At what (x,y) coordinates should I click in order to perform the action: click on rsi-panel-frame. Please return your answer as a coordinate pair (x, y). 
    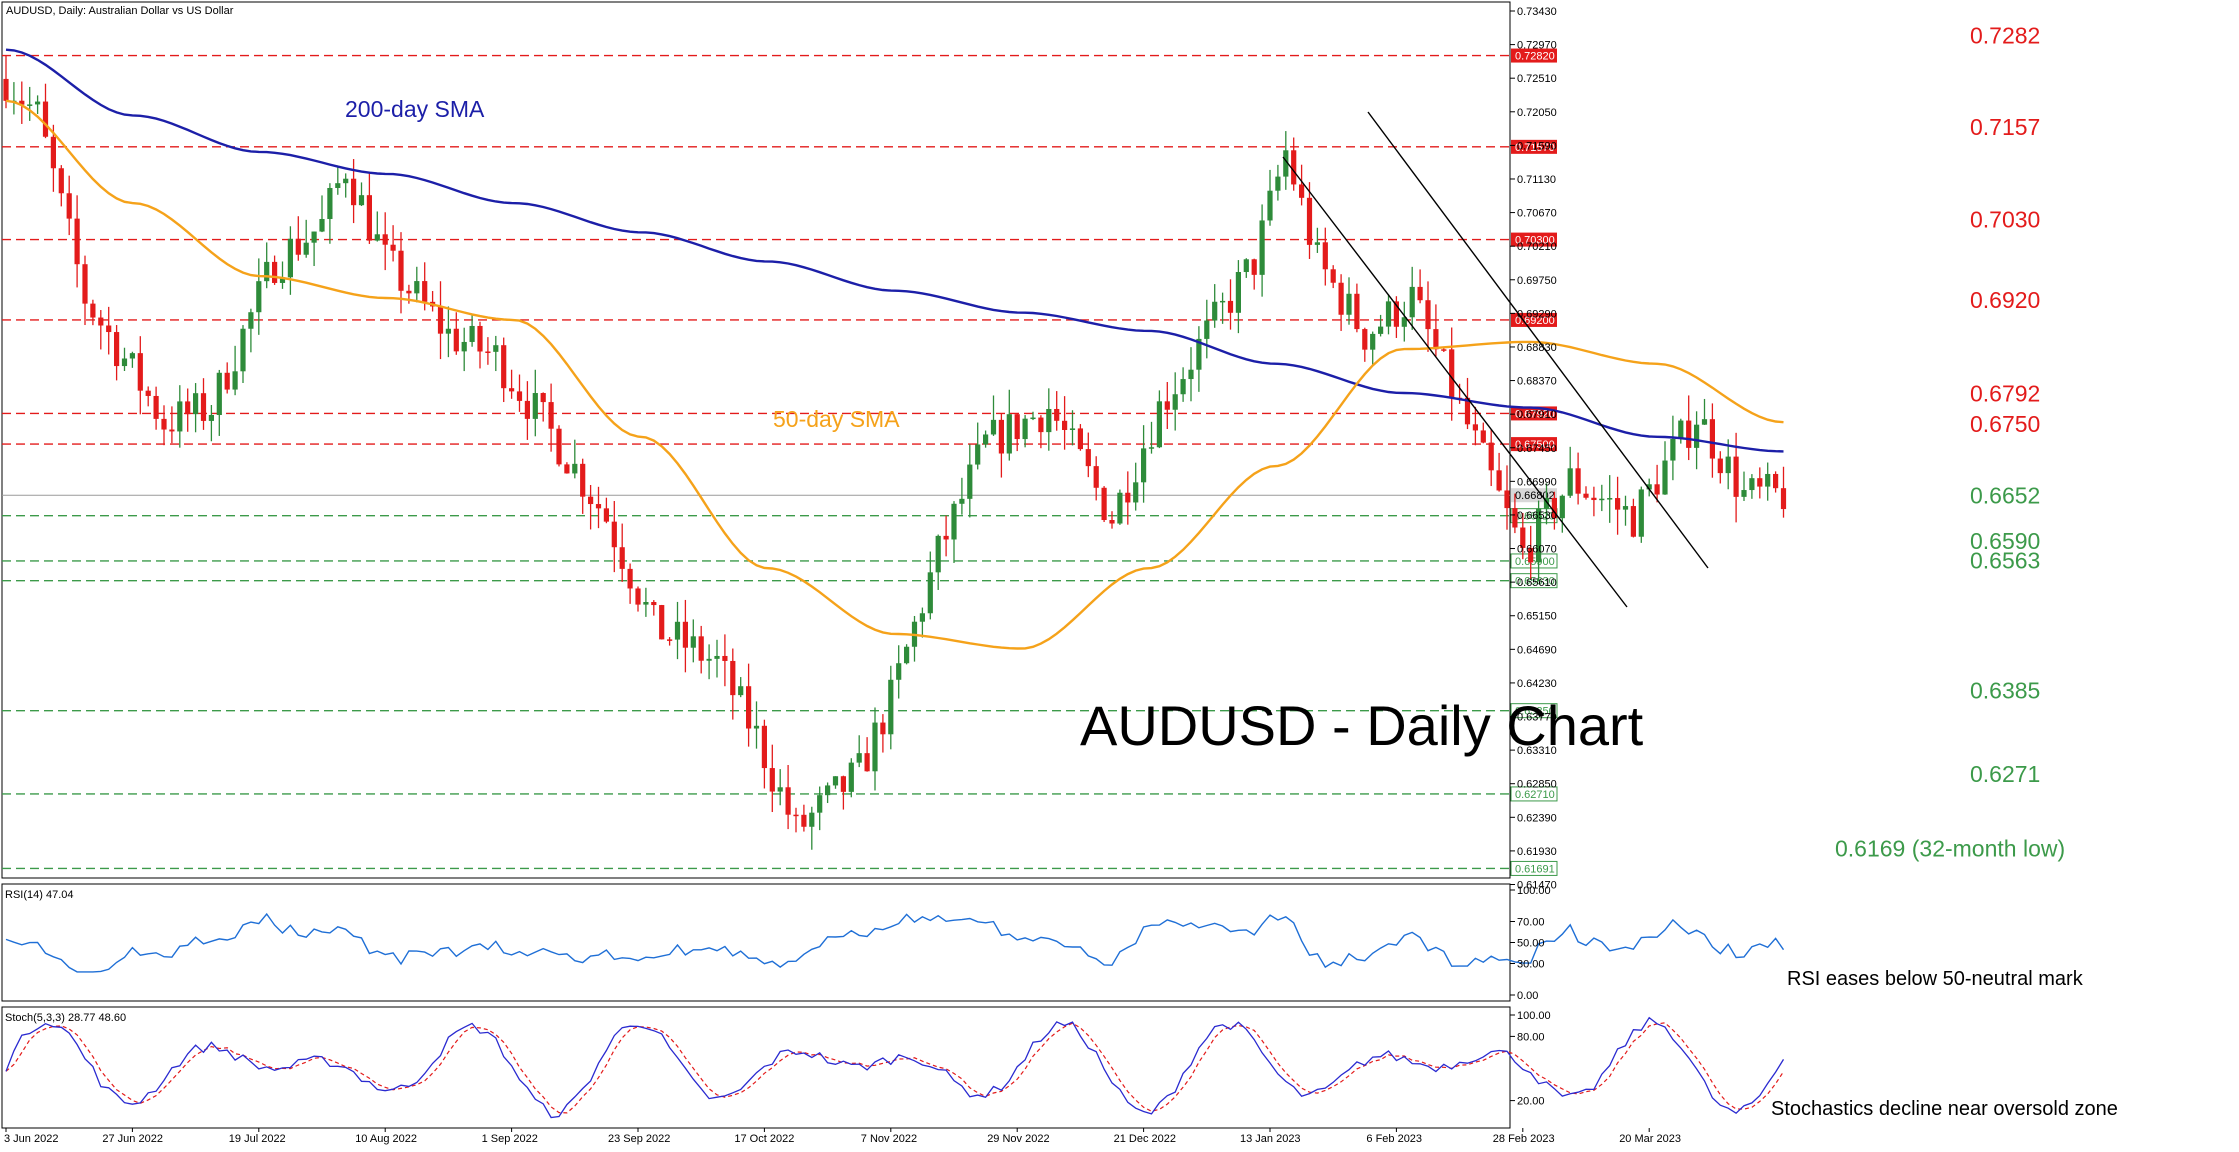
    Looking at the image, I should click on (756, 942).